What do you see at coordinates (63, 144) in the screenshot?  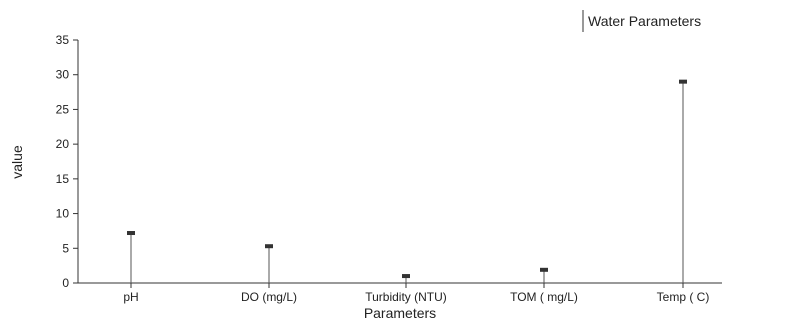 I see `y-tick-label: 20` at bounding box center [63, 144].